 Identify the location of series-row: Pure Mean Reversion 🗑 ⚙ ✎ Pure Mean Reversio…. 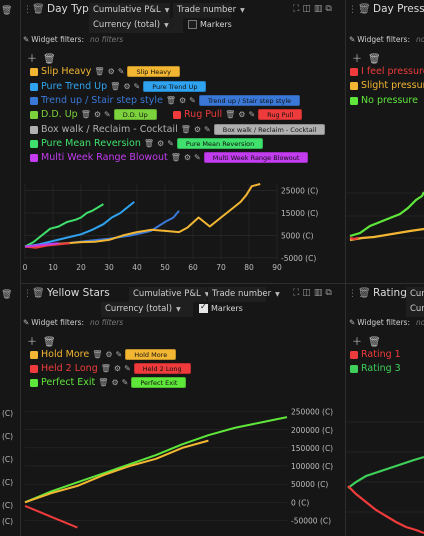
(147, 143).